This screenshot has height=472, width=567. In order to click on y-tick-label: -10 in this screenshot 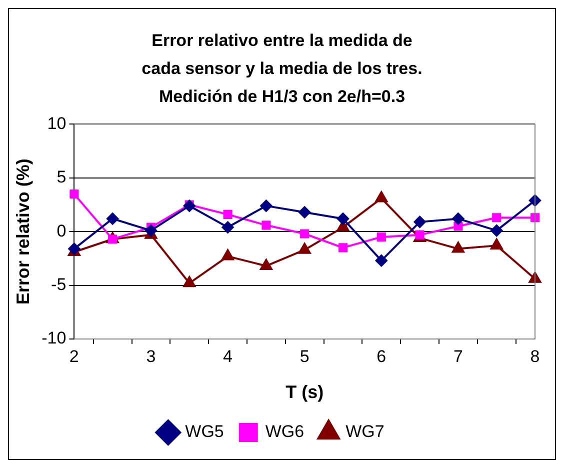, I will do `click(54, 338)`.